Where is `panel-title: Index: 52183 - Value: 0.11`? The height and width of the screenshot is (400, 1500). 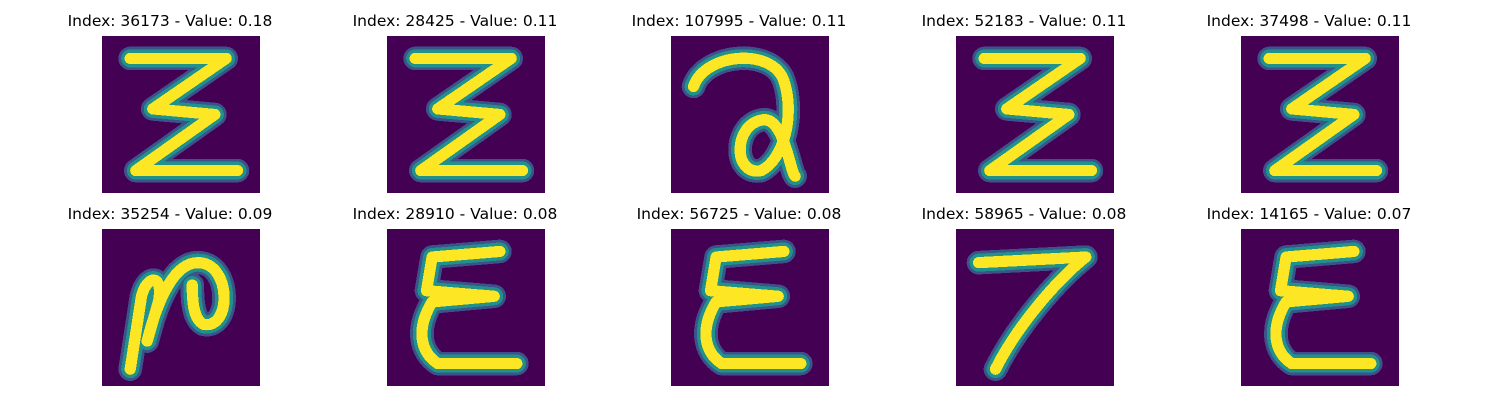
panel-title: Index: 52183 - Value: 0.11 is located at coordinates (1024, 21).